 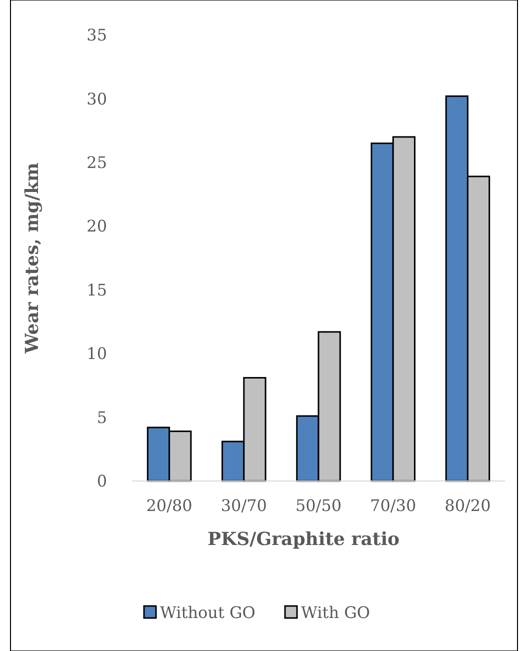 What do you see at coordinates (467, 505) in the screenshot?
I see `x-tick-label: 80/20` at bounding box center [467, 505].